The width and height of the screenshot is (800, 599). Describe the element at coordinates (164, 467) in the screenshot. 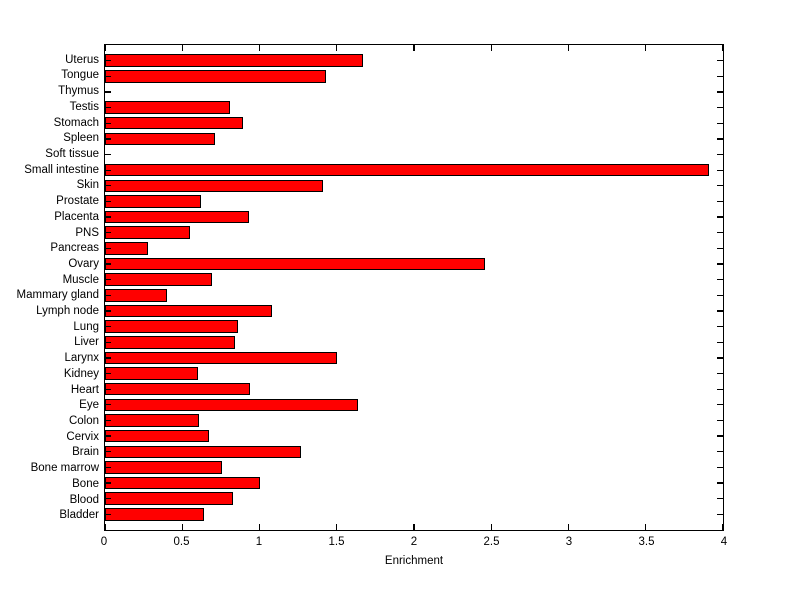

I see `bar-bone-marrow` at that location.